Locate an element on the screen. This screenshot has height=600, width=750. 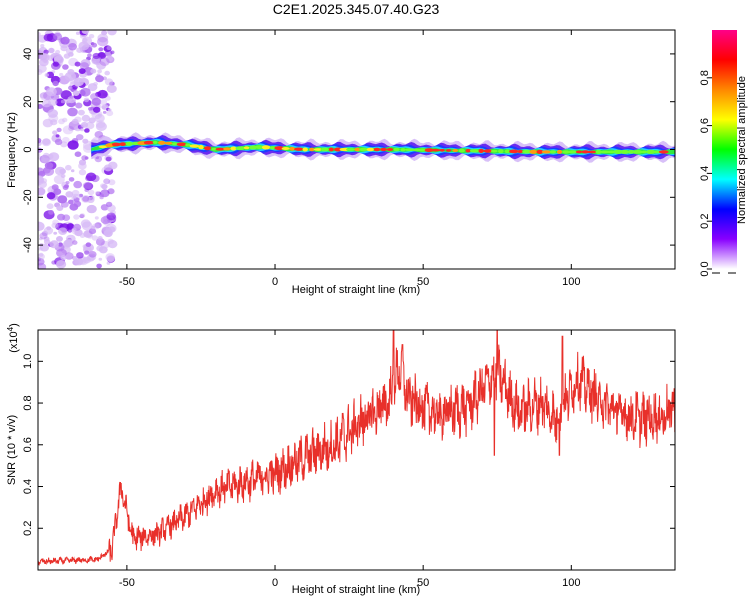
snr-y-tick-label: 1.0 is located at coordinates (28, 361).